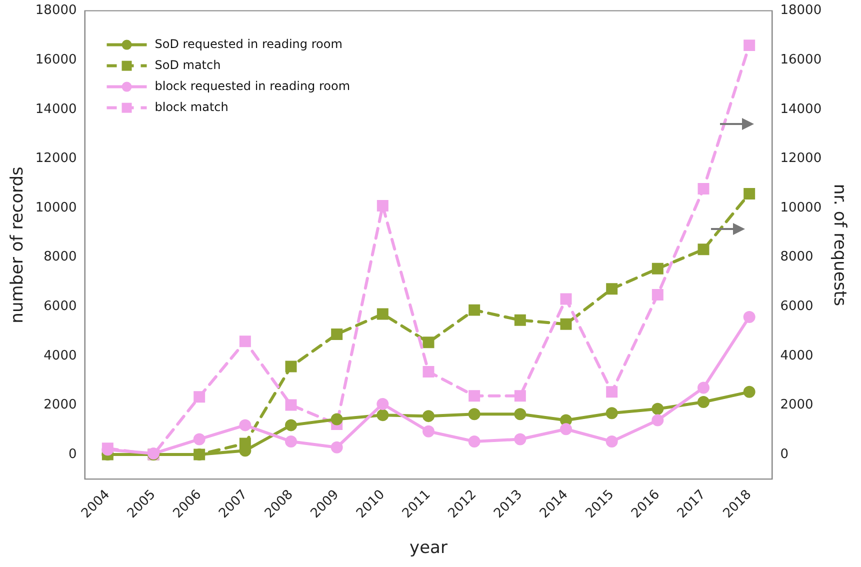 The width and height of the screenshot is (861, 567). I want to click on y2-axis-title: nr. of requests, so click(839, 245).